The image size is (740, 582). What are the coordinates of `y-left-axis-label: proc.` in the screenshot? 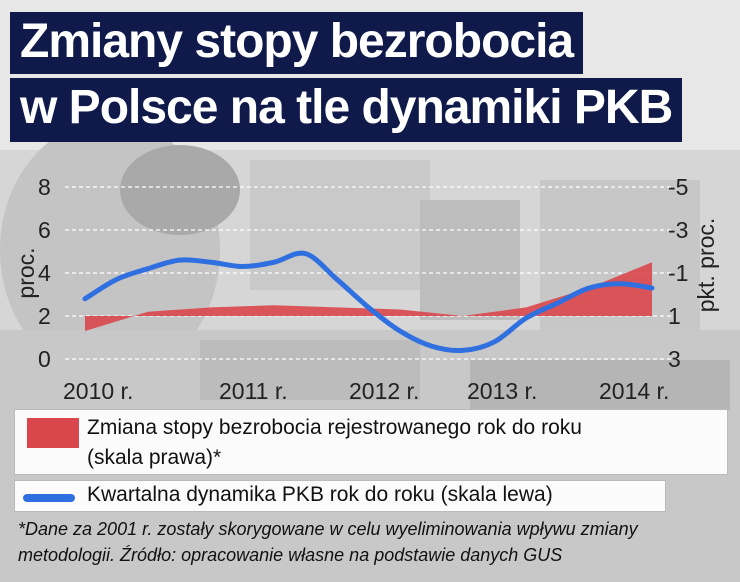 It's located at (26, 272).